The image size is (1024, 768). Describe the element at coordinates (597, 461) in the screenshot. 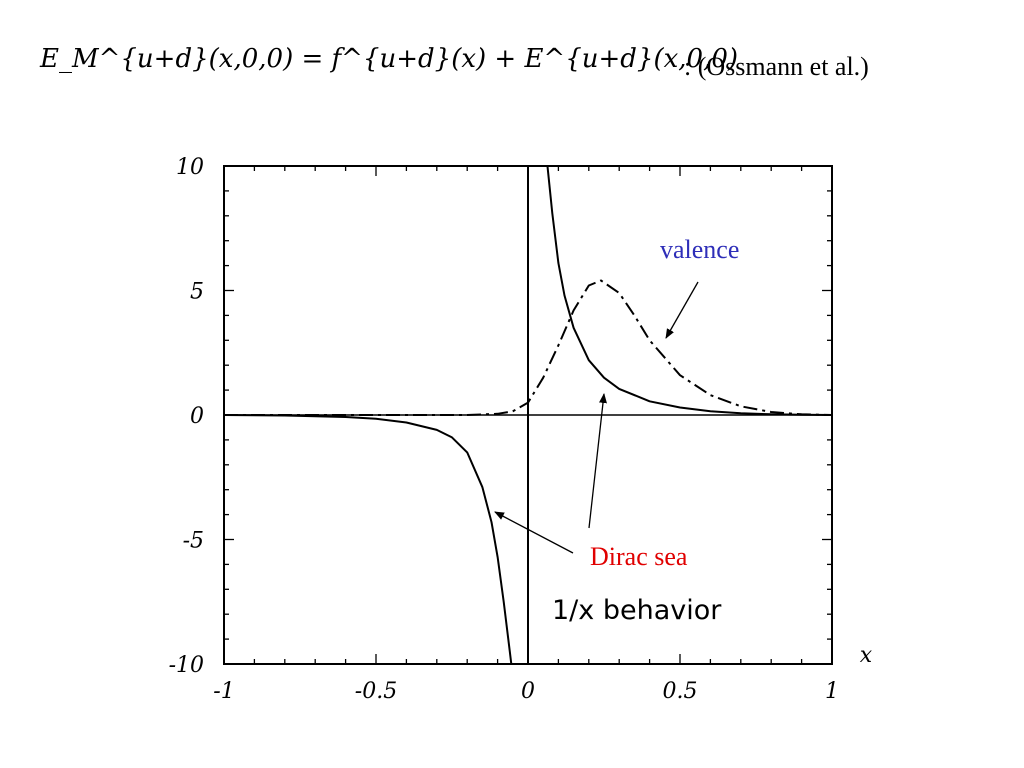

I see `arrow-dirac-sea-positive` at that location.